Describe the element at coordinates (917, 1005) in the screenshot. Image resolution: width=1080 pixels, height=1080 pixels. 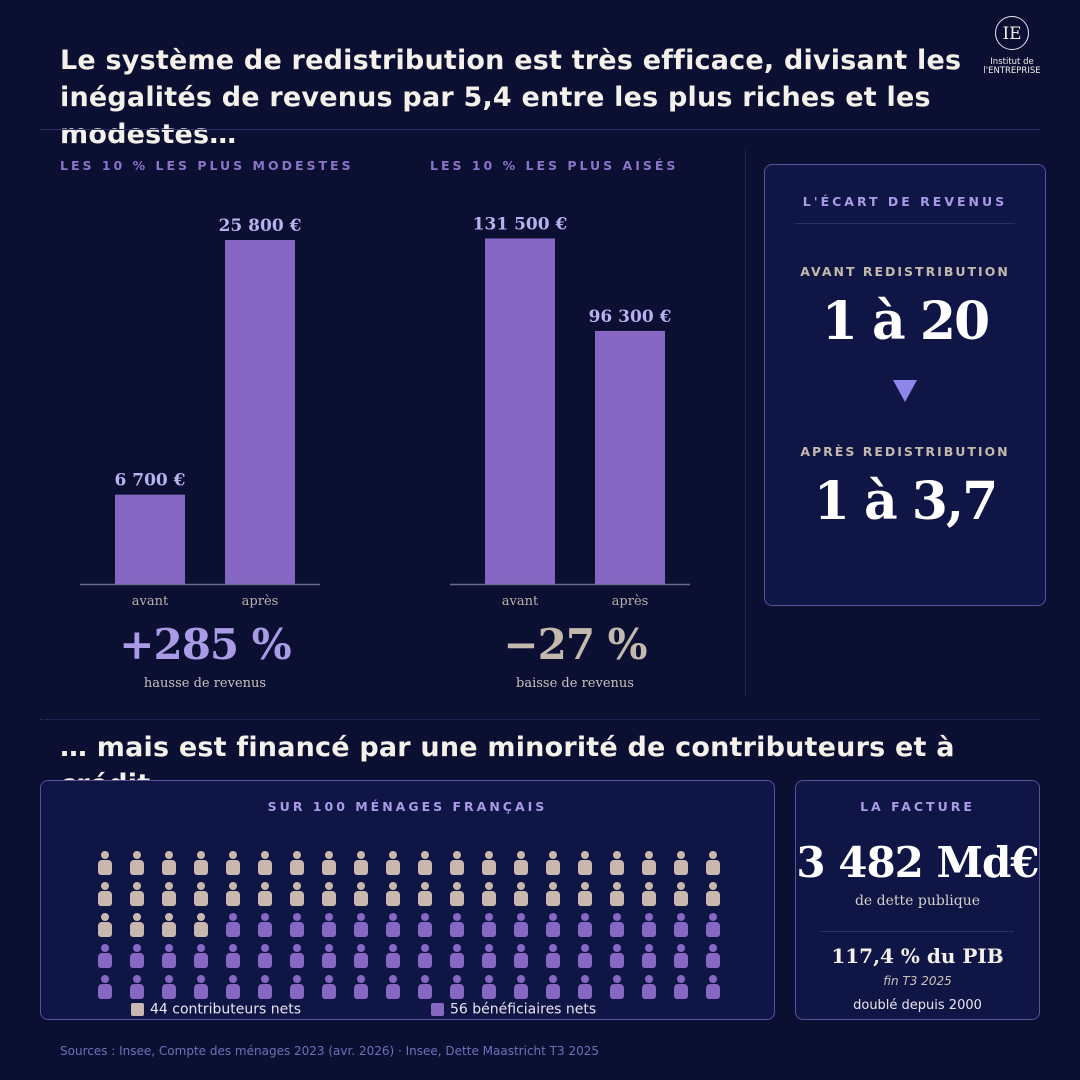
I see `facture-note: doublé depuis 2000` at that location.